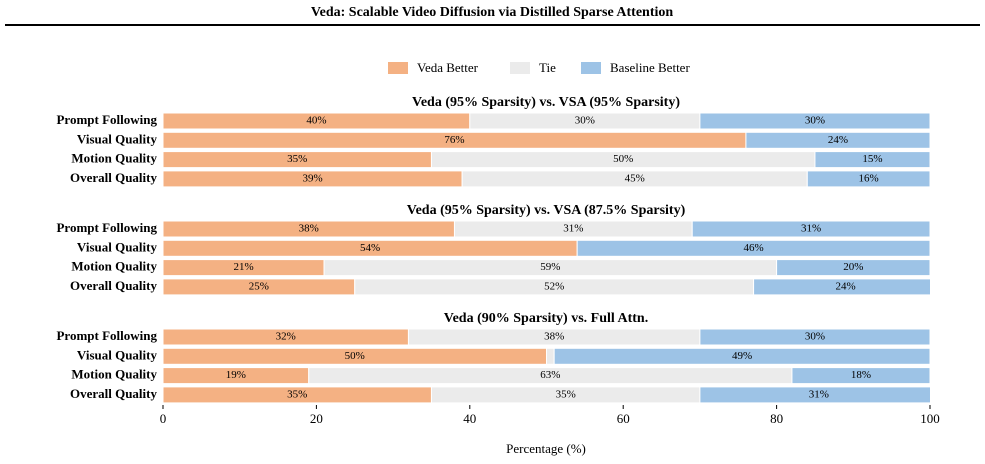 The width and height of the screenshot is (985, 464). Describe the element at coordinates (547, 67) in the screenshot. I see `legend-label: Tie` at that location.